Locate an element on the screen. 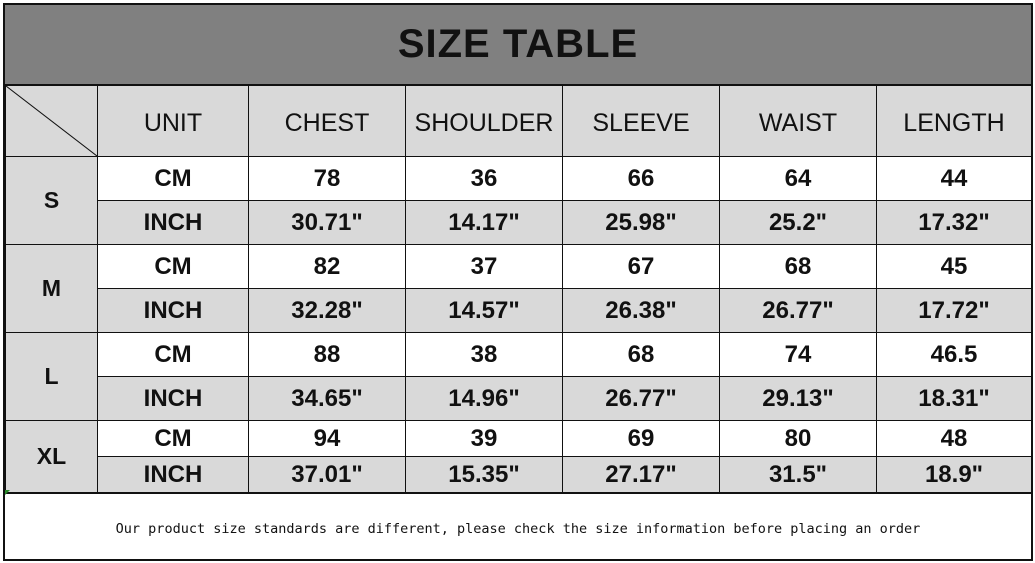 This screenshot has width=1035, height=563. measurement-cell: 14.96" is located at coordinates (484, 398).